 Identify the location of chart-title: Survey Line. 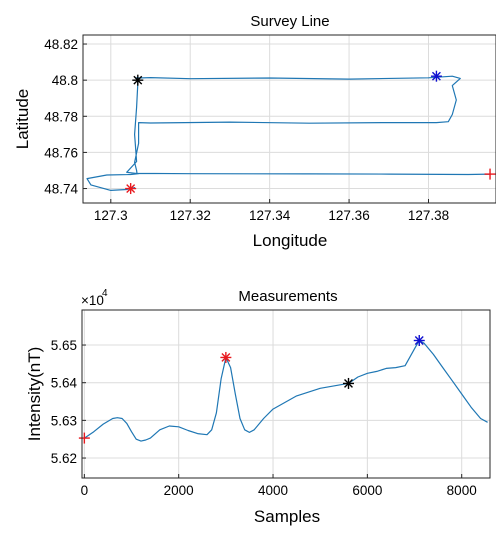
(289, 21).